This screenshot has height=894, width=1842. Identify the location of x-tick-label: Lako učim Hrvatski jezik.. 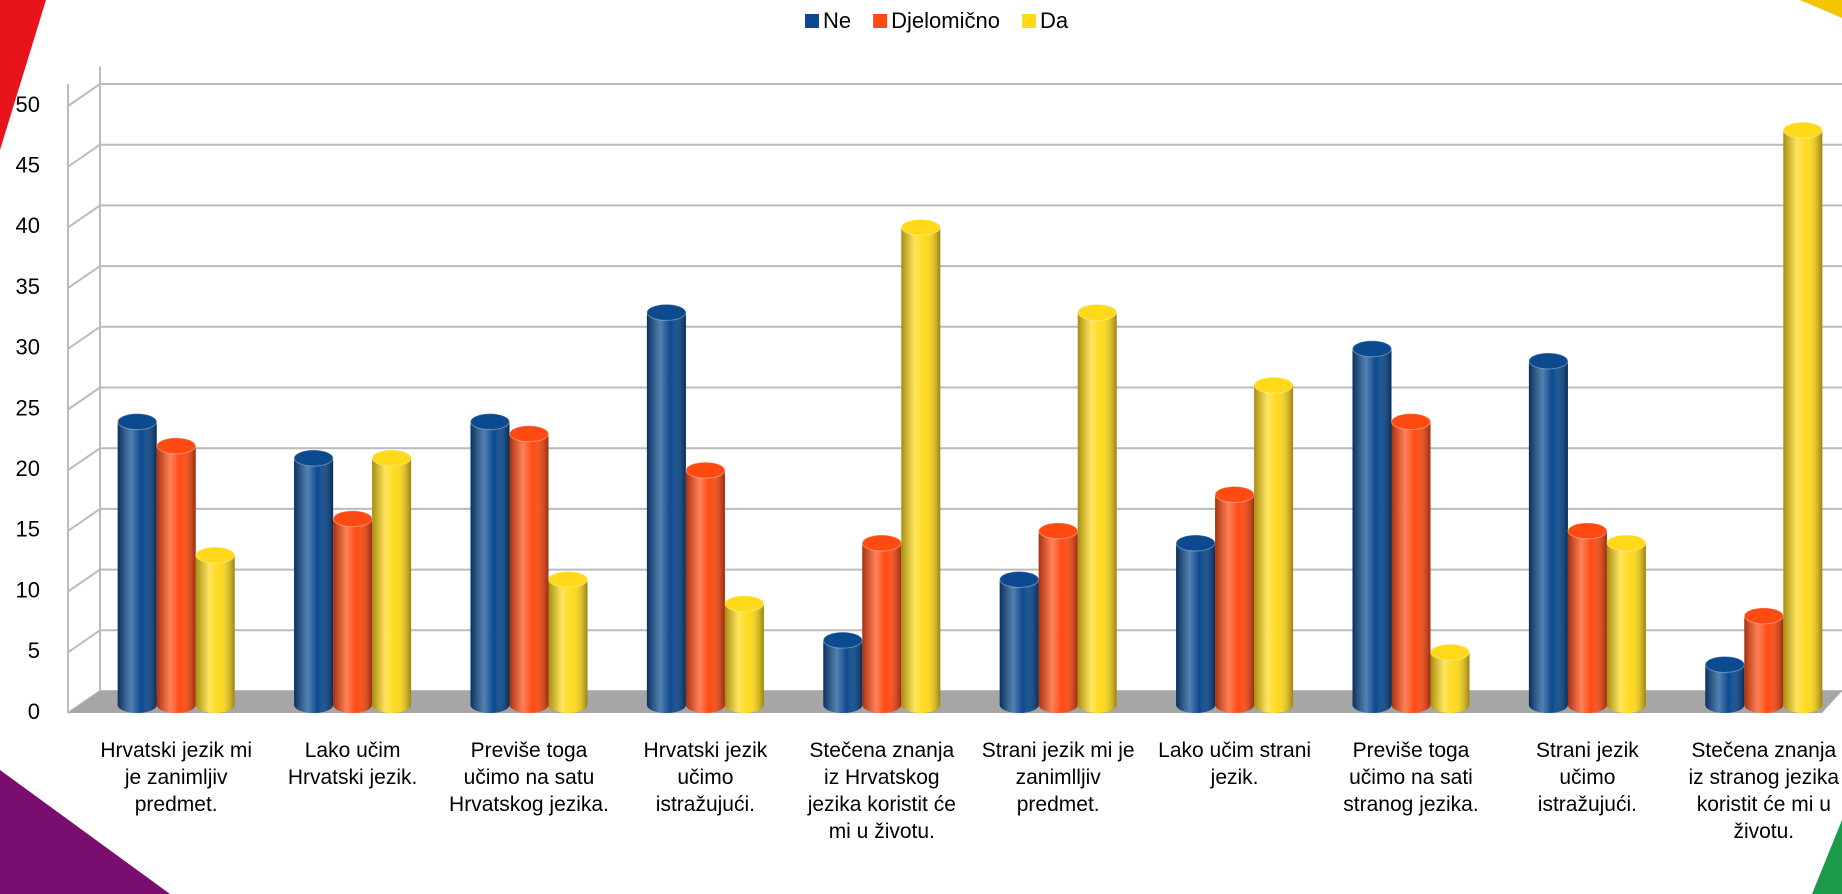
(352, 764).